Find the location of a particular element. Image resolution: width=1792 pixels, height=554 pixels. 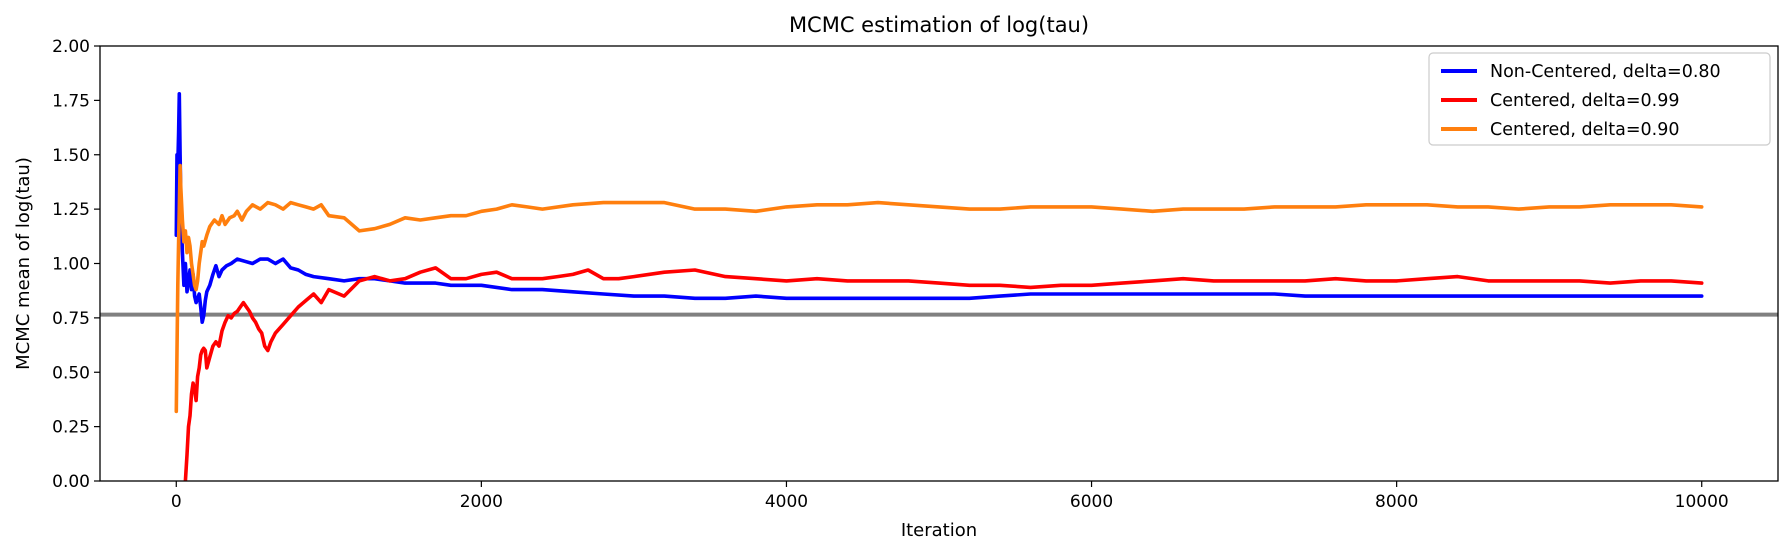

y-tick-label: 2.00 is located at coordinates (71, 47).